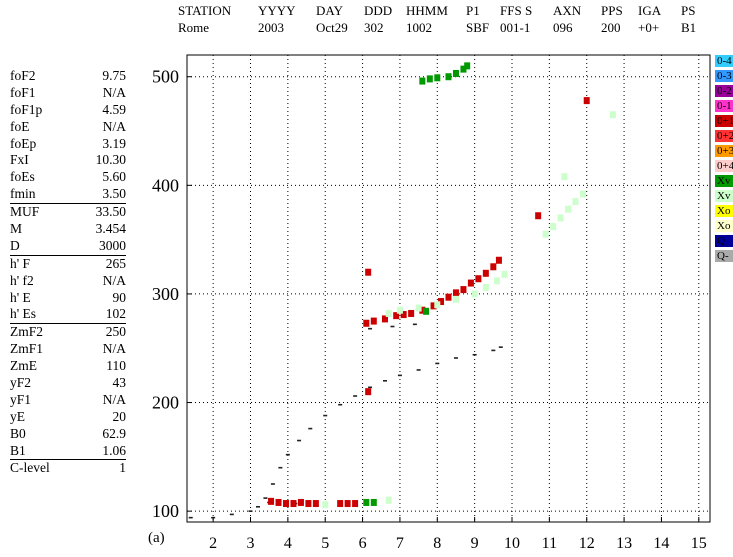  What do you see at coordinates (23, 194) in the screenshot?
I see `param-name: fmin` at bounding box center [23, 194].